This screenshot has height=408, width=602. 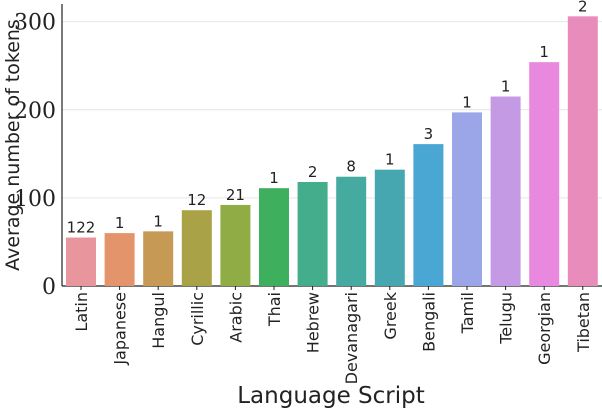 What do you see at coordinates (331, 395) in the screenshot?
I see `x-axis-title: Language Script` at bounding box center [331, 395].